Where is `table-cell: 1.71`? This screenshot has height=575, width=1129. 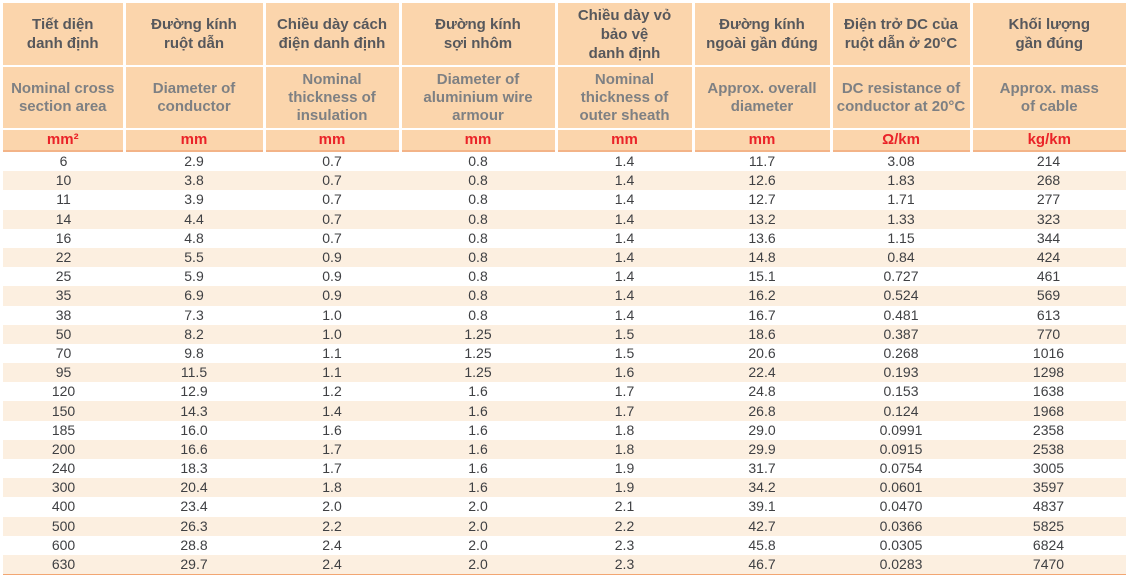
table-cell: 1.71 is located at coordinates (901, 199).